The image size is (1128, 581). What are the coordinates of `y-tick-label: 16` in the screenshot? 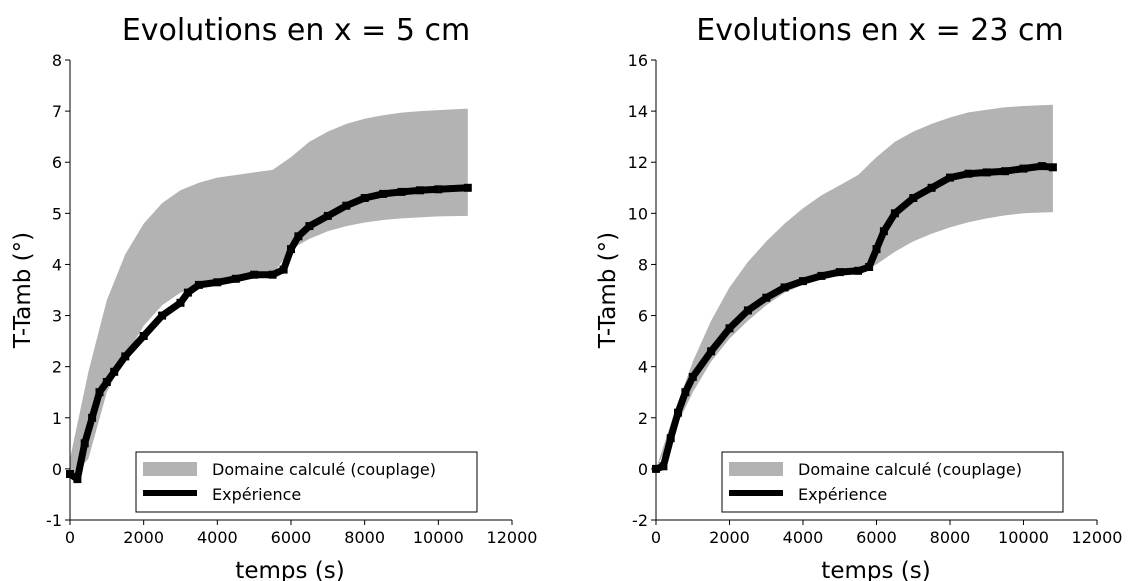 It's located at (638, 60).